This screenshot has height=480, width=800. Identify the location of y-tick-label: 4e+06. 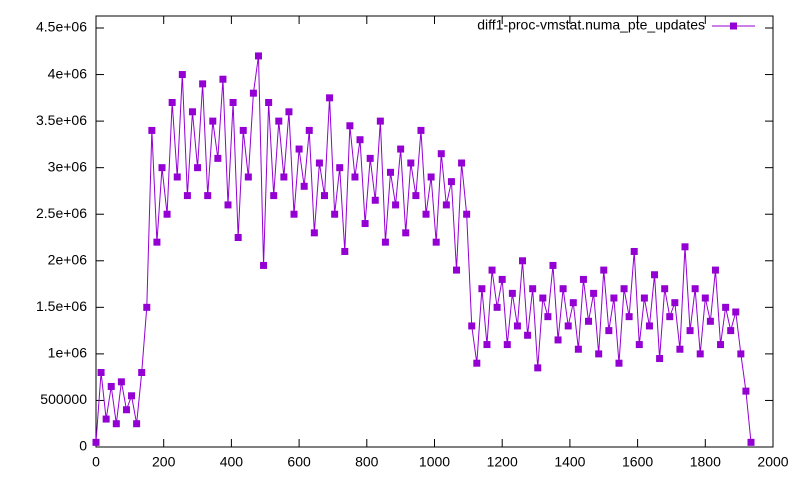
(68, 73).